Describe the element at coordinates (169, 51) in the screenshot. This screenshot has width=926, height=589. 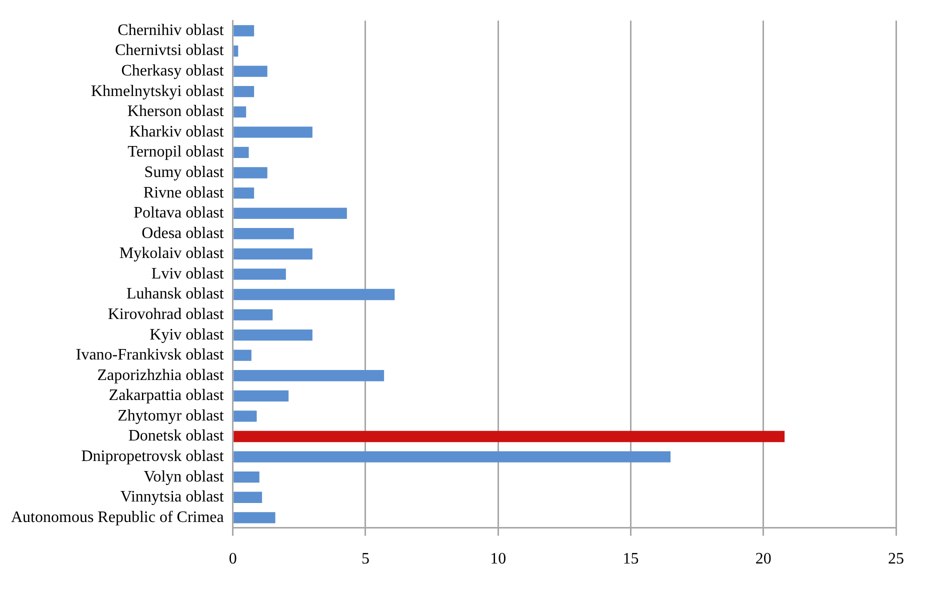
I see `y-tick-label: Chernivtsi oblast` at that location.